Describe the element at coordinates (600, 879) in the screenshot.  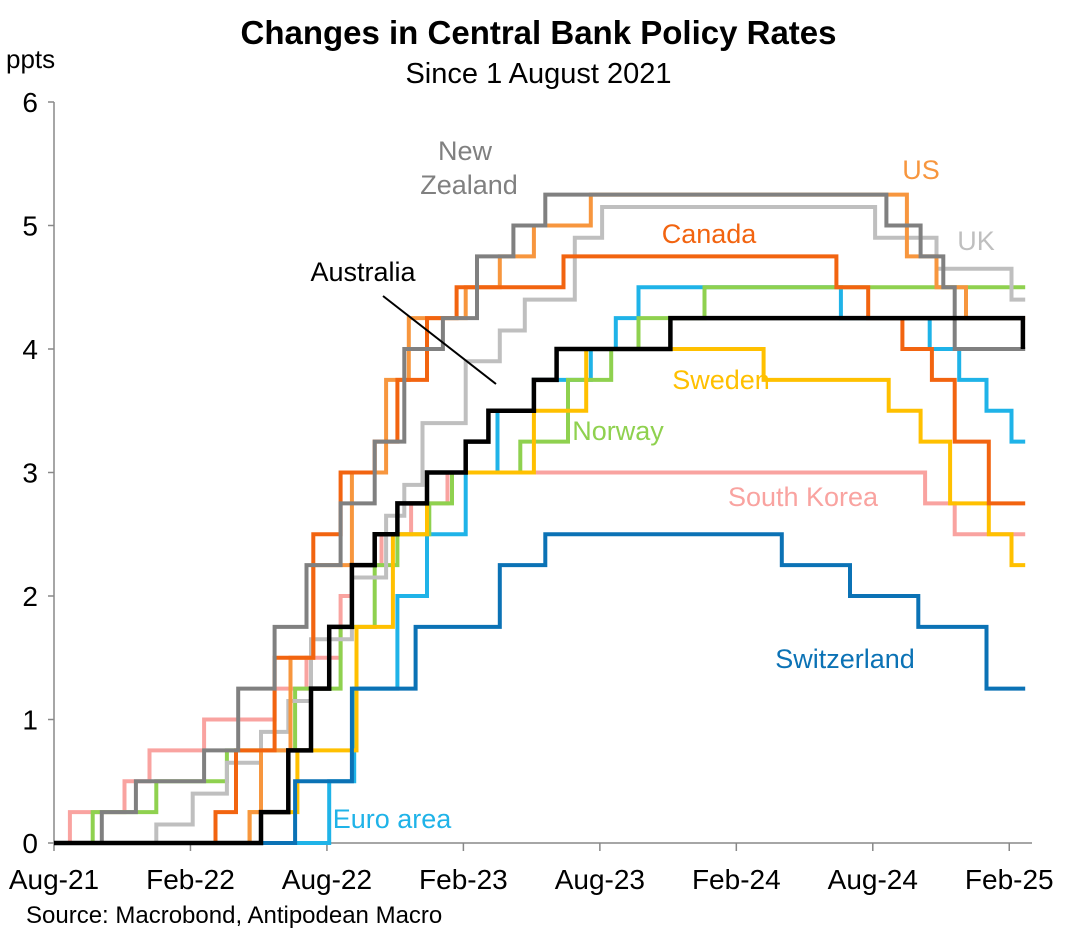
I see `x-tick-label: Aug-23` at that location.